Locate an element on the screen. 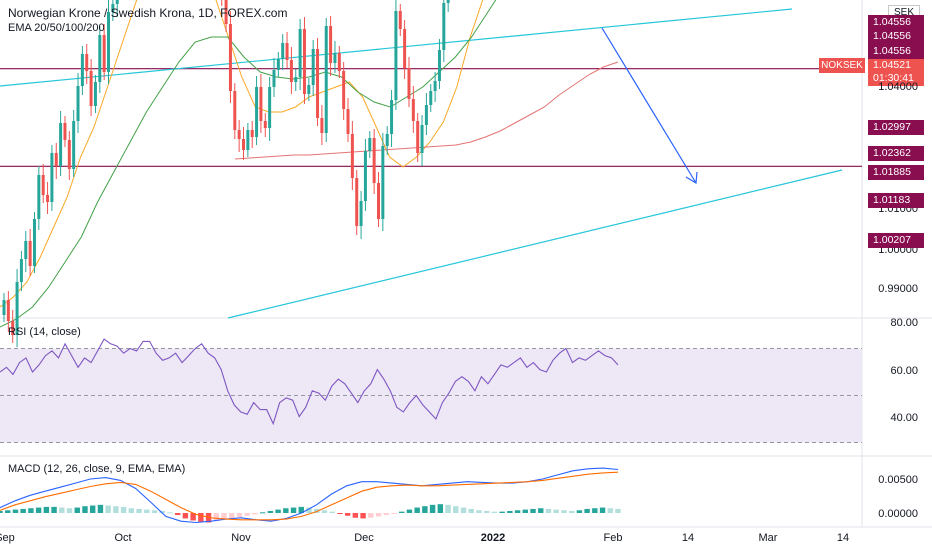 The width and height of the screenshot is (932, 550). current-price-tag: 1.04521 01:30:41 is located at coordinates (896, 72).